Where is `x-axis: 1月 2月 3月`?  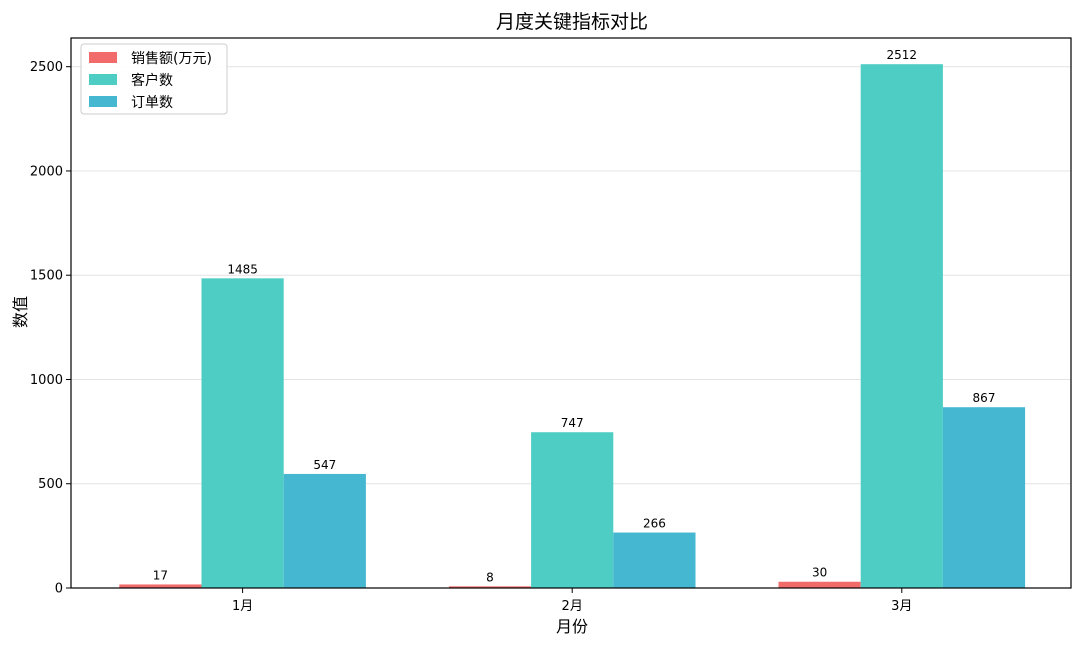
x-axis: 1月 2月 3月 is located at coordinates (572, 601).